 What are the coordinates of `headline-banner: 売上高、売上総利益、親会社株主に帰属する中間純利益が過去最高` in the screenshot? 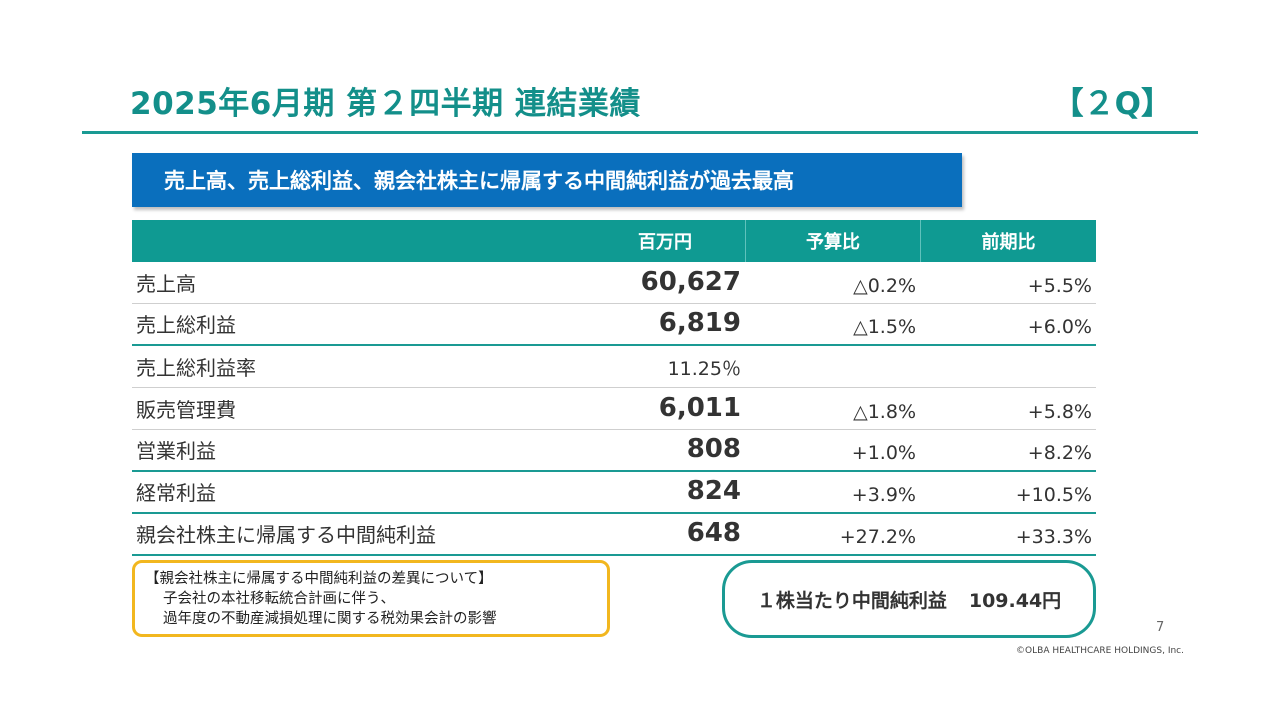 It's located at (547, 180).